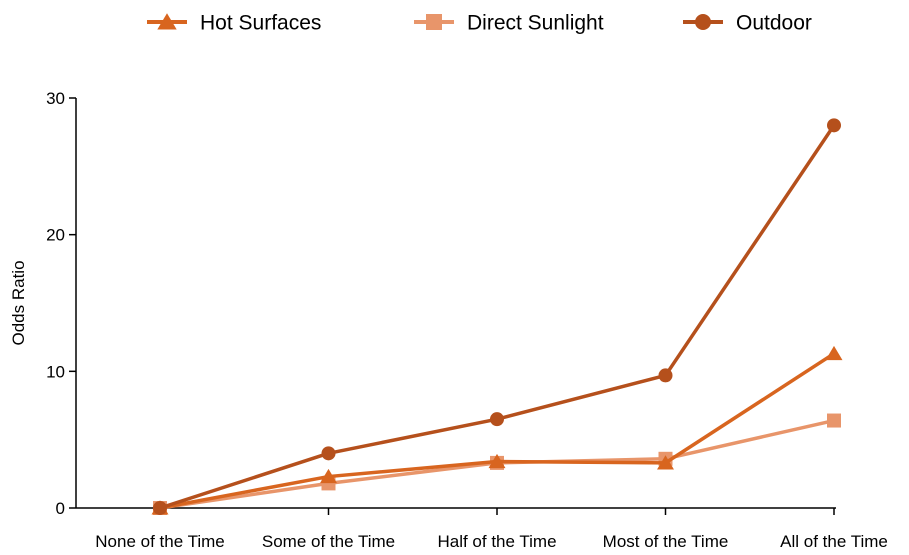 The width and height of the screenshot is (909, 555). Describe the element at coordinates (774, 23) in the screenshot. I see `legend-label: Outdoor` at that location.